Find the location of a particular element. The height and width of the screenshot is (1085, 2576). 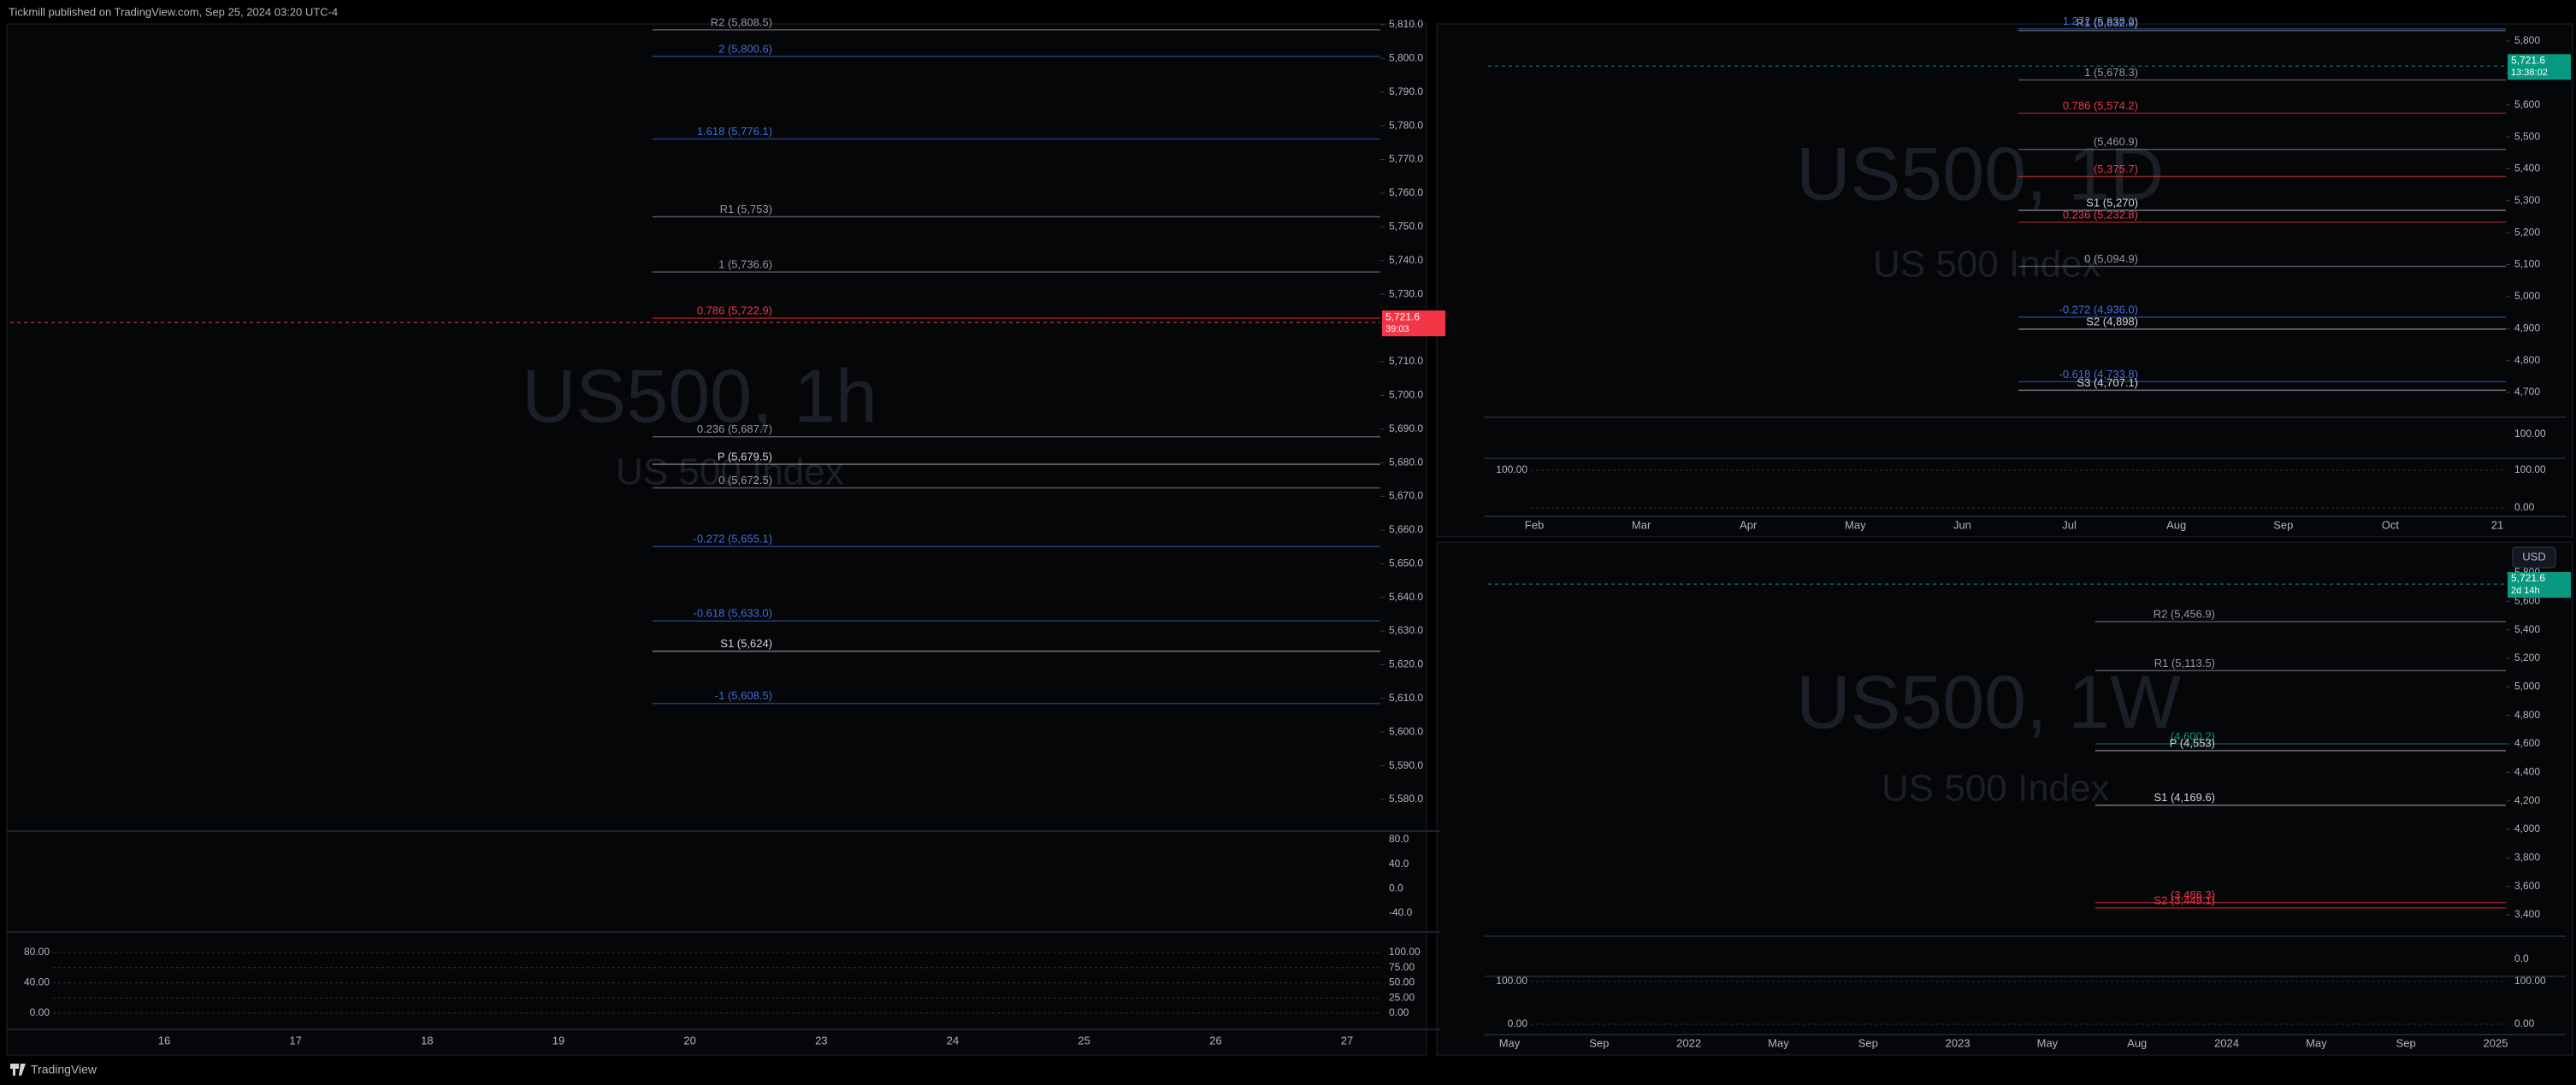

level-label: S1 (5,624) is located at coordinates (746, 643).